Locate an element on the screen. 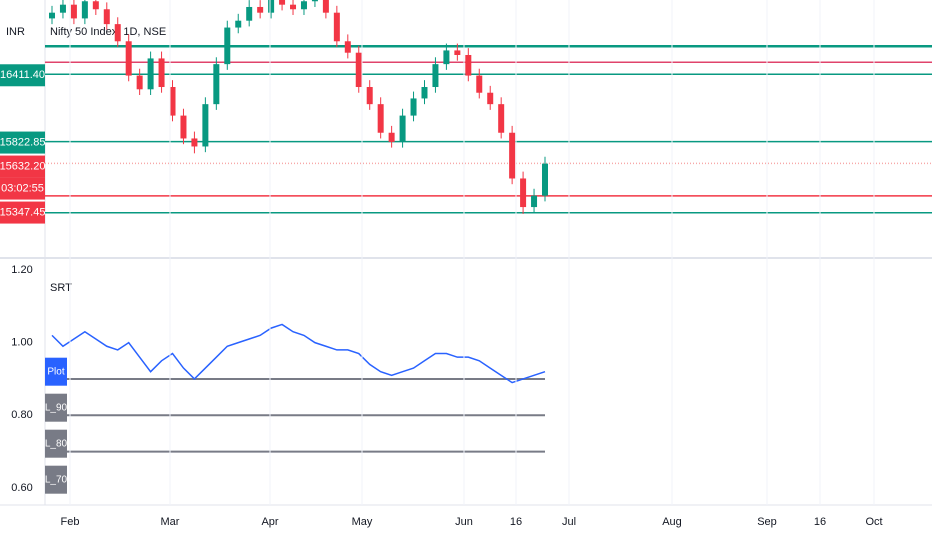  price-label: 15822.85 is located at coordinates (22, 142).